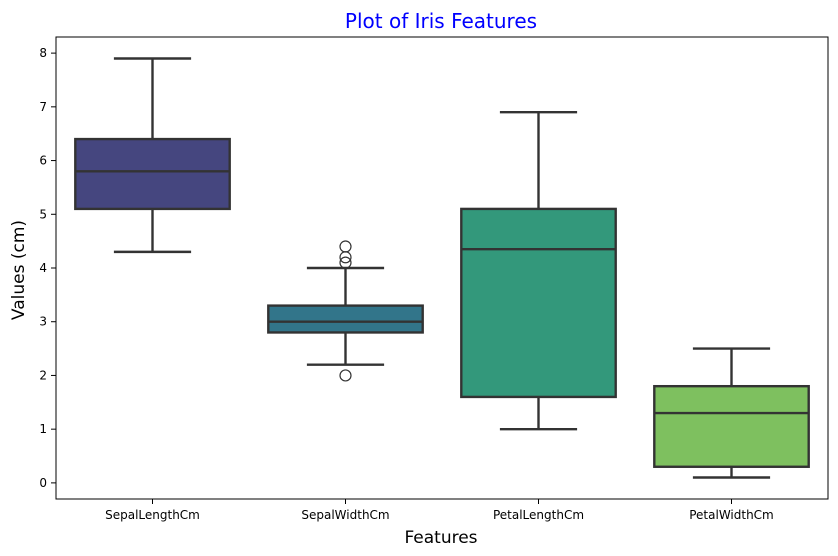 Image resolution: width=838 pixels, height=556 pixels. I want to click on y-tick-label: 1, so click(43, 429).